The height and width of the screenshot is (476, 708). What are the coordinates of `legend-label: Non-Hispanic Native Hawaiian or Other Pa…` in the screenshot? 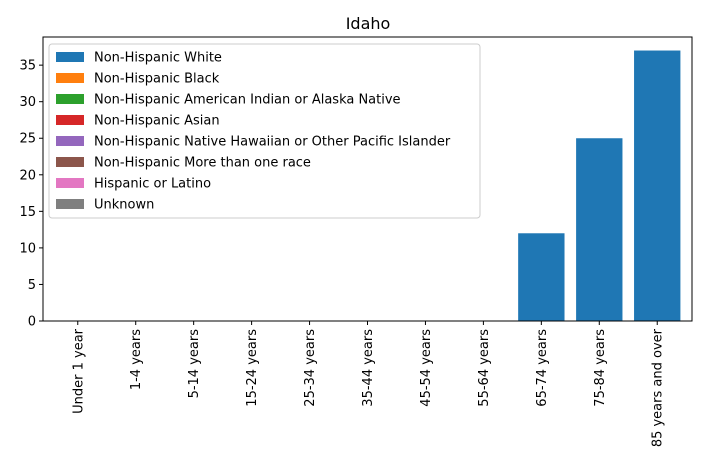 It's located at (272, 142).